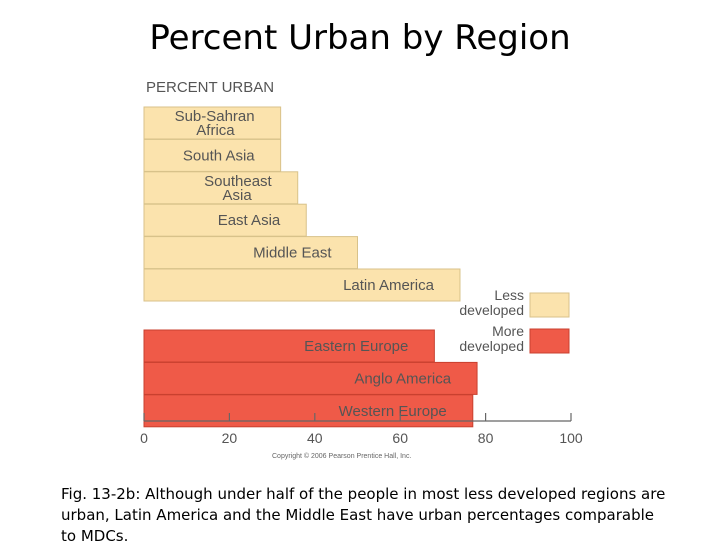  Describe the element at coordinates (389, 285) in the screenshot. I see `bar-label-latin-america: Latin America` at that location.